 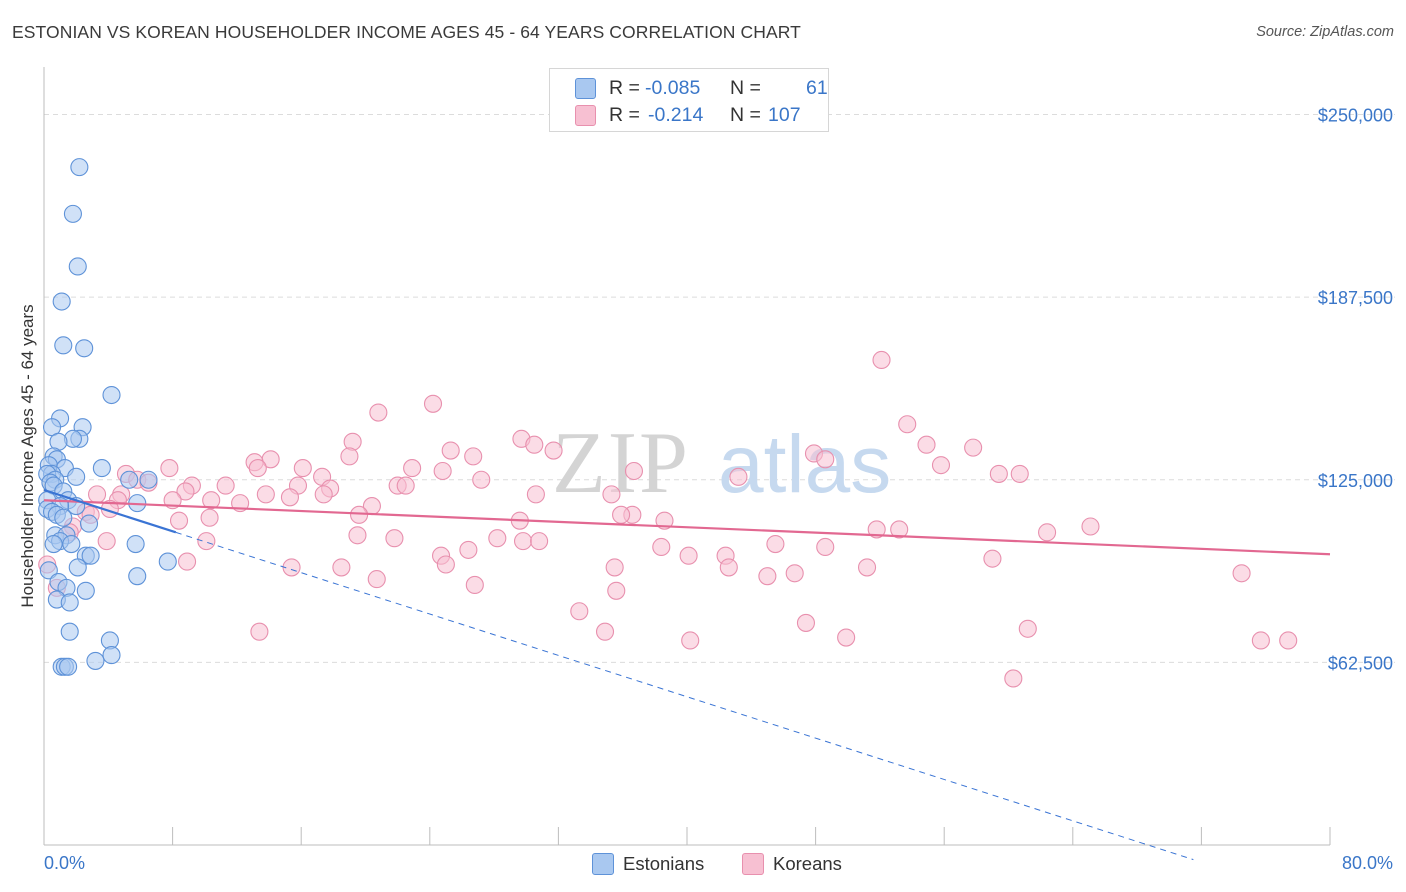 What do you see at coordinates (804, 464) in the screenshot?
I see `watermark-atlas: atlas` at bounding box center [804, 464].